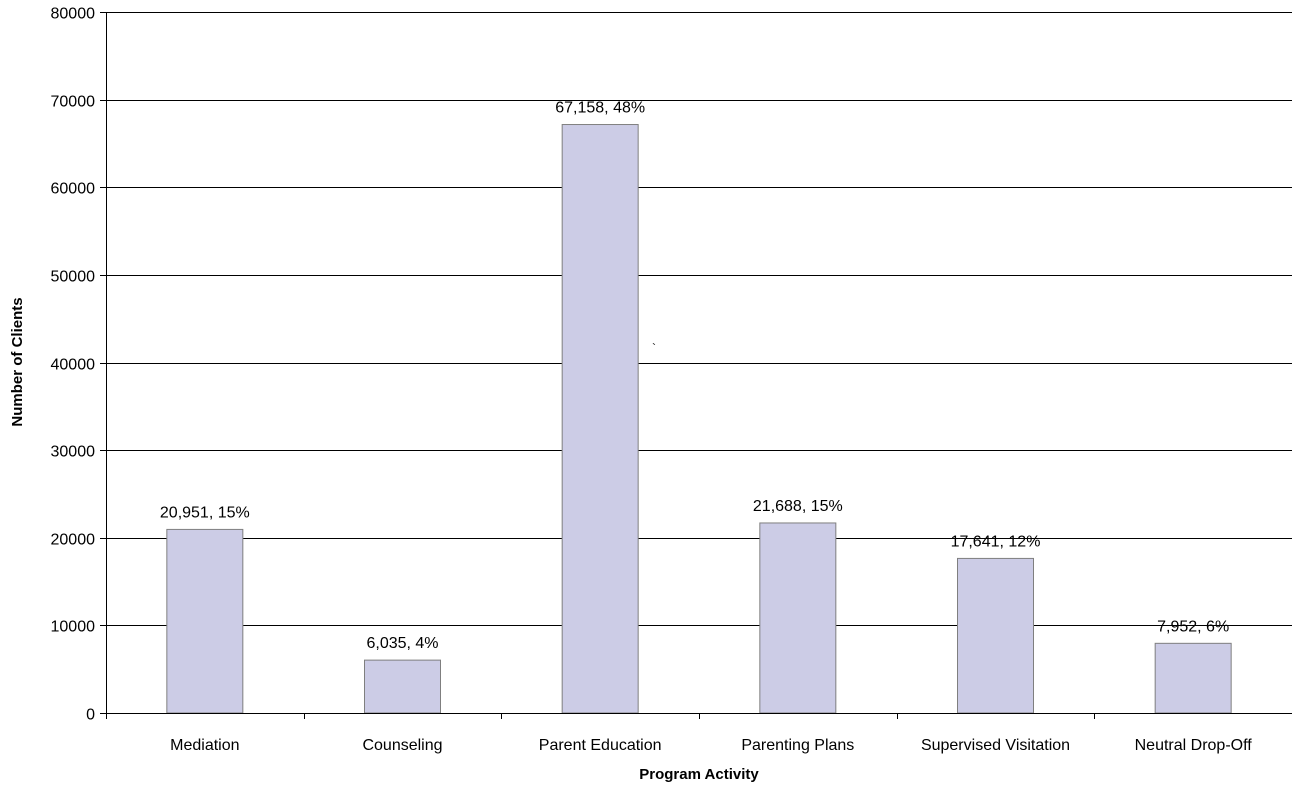 This screenshot has width=1292, height=793. I want to click on y-tick-label: 20000, so click(73, 540).